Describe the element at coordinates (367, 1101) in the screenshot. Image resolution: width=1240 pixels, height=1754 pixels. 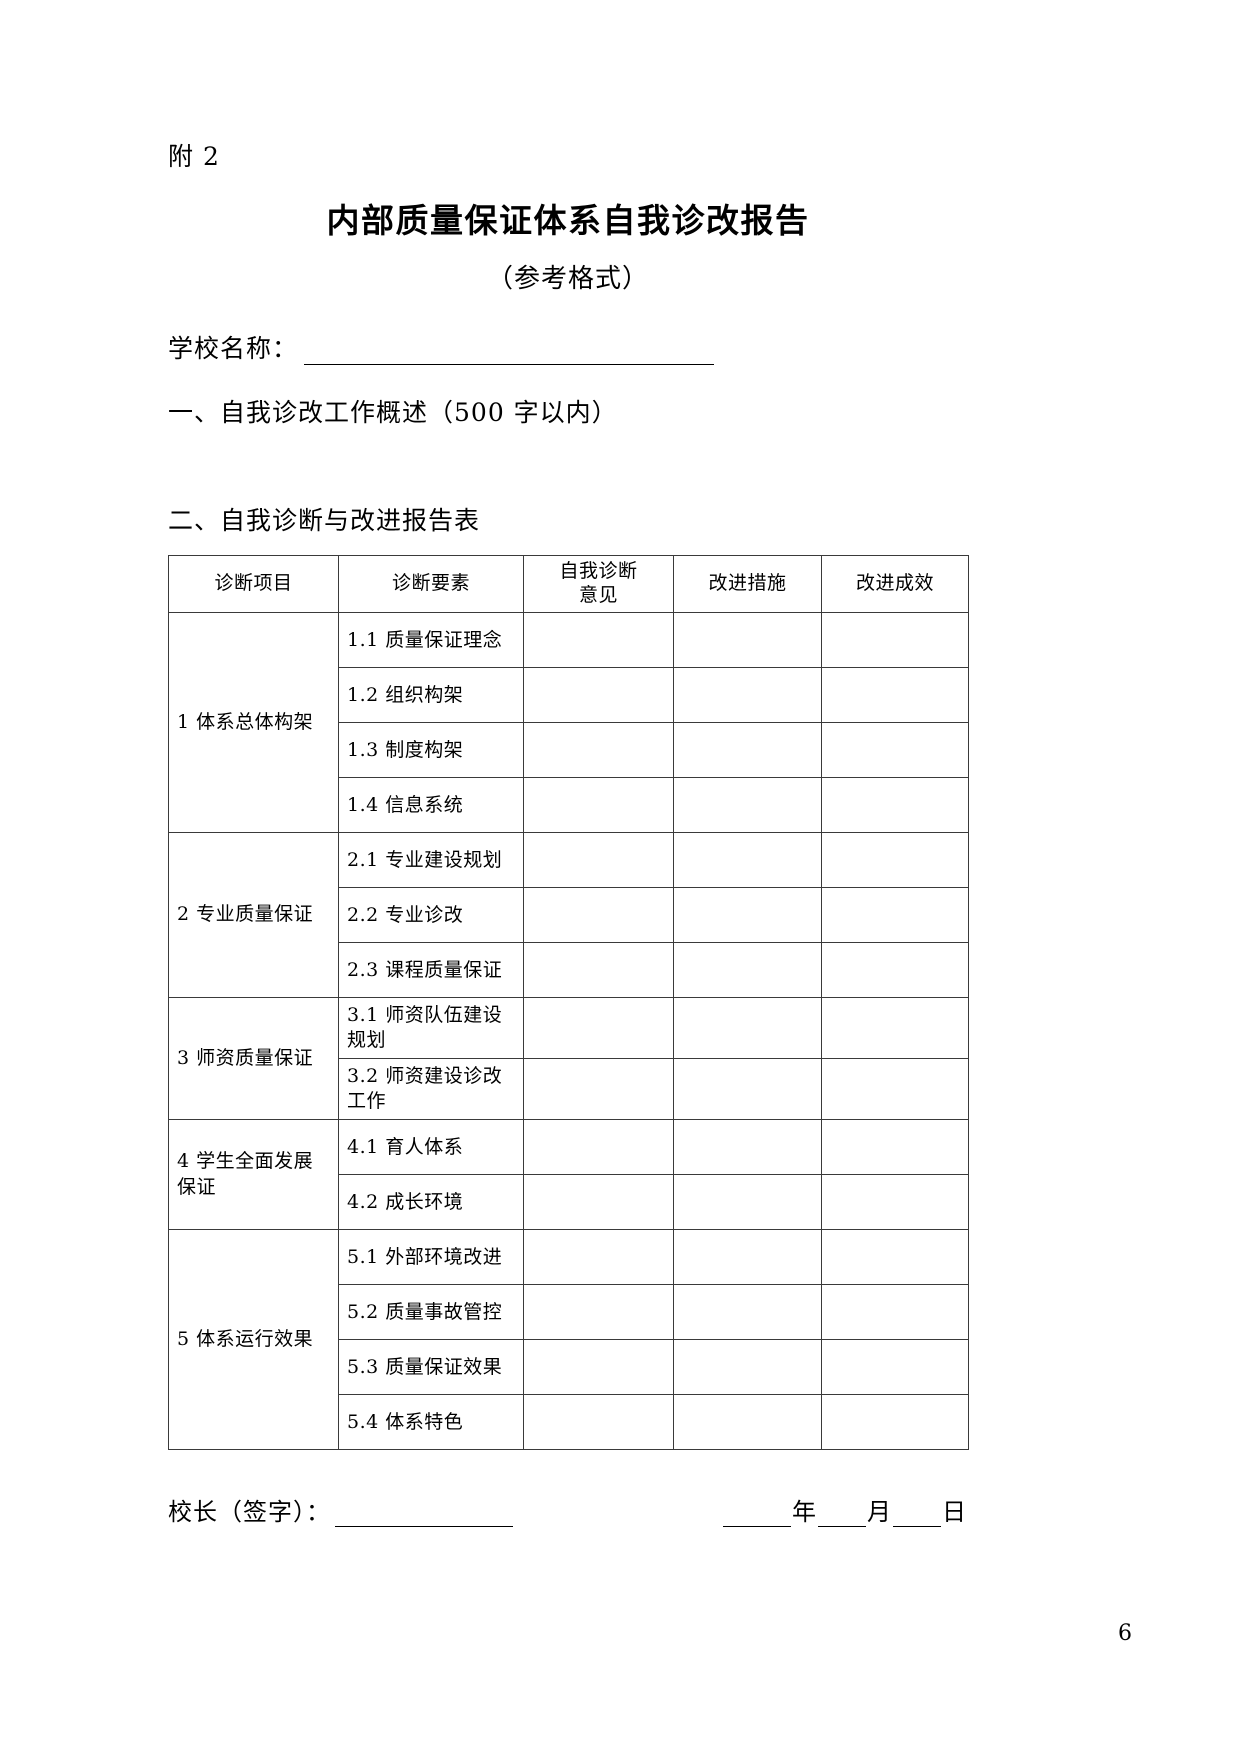
I see `element-3-2-line2: 工作` at that location.